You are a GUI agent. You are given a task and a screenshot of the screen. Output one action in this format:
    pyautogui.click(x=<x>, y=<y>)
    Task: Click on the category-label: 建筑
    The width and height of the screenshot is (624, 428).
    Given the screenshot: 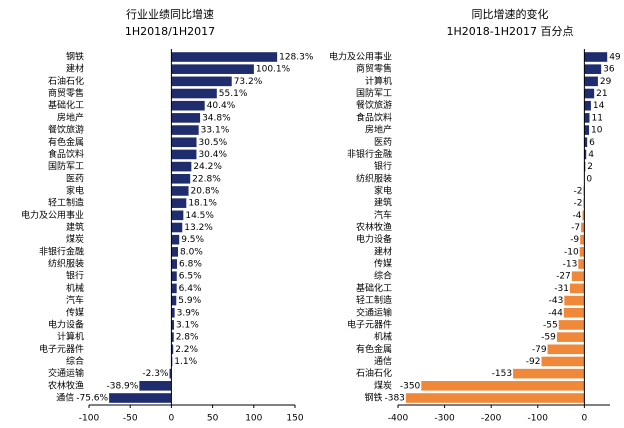 What is the action you would take?
    pyautogui.click(x=75, y=227)
    